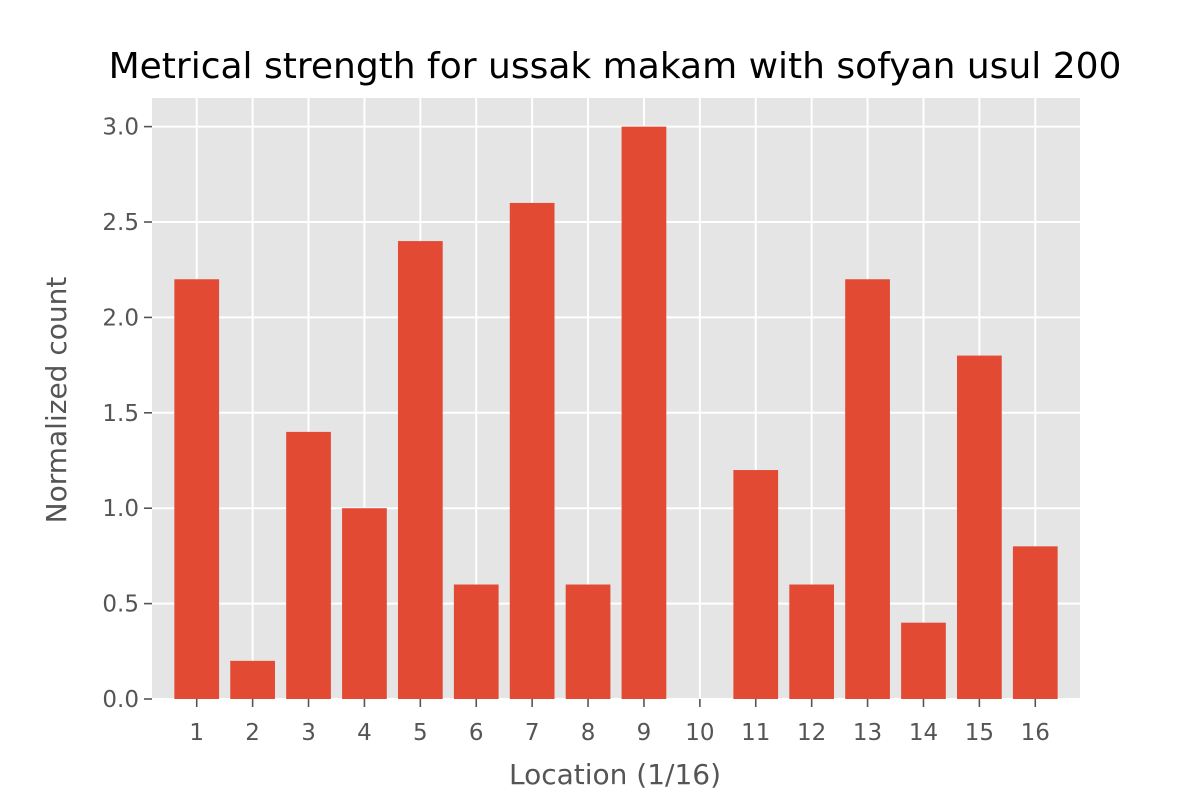 This screenshot has height=800, width=1200. Describe the element at coordinates (588, 733) in the screenshot. I see `x-tick-label: 8` at that location.